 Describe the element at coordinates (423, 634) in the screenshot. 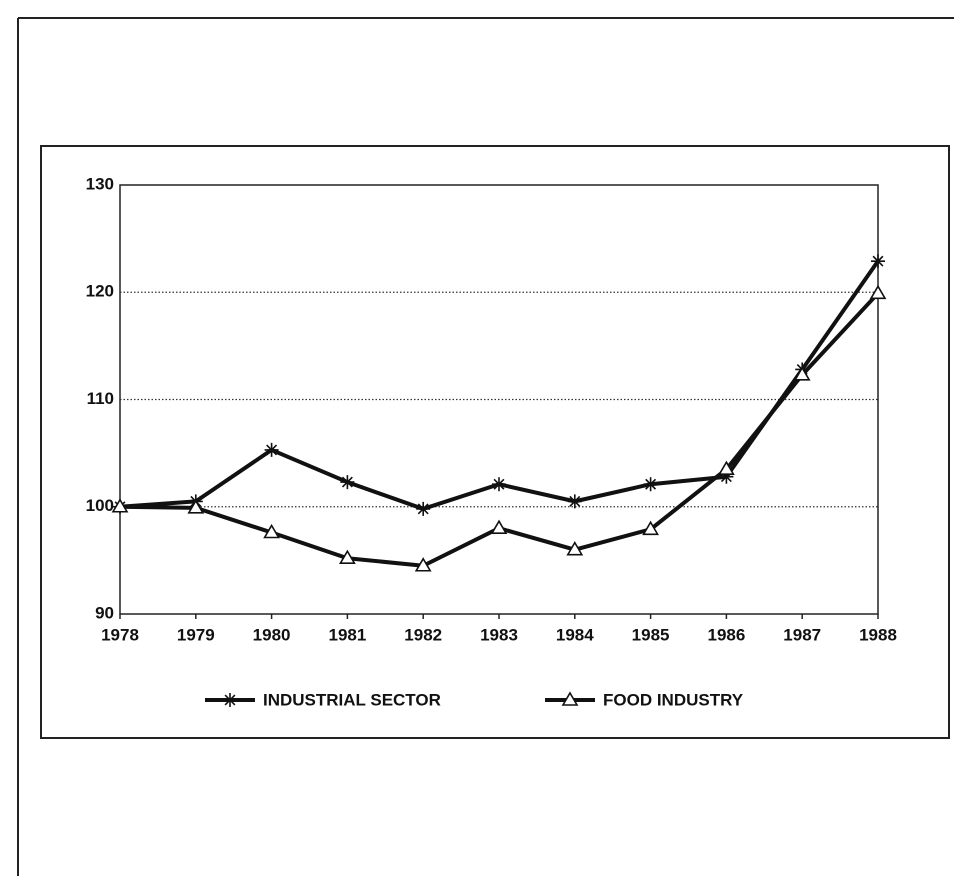

I see `x-tick-label: 1982` at that location.